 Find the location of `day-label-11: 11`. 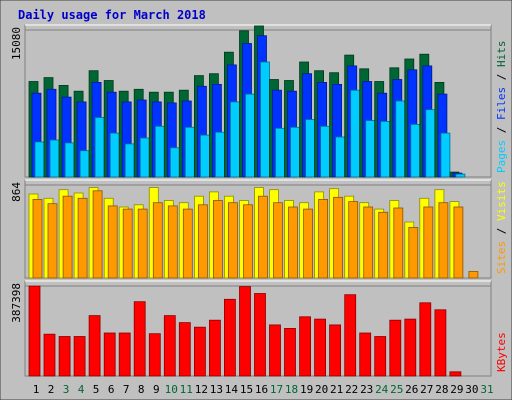

day-label-11: 11 is located at coordinates (186, 389).